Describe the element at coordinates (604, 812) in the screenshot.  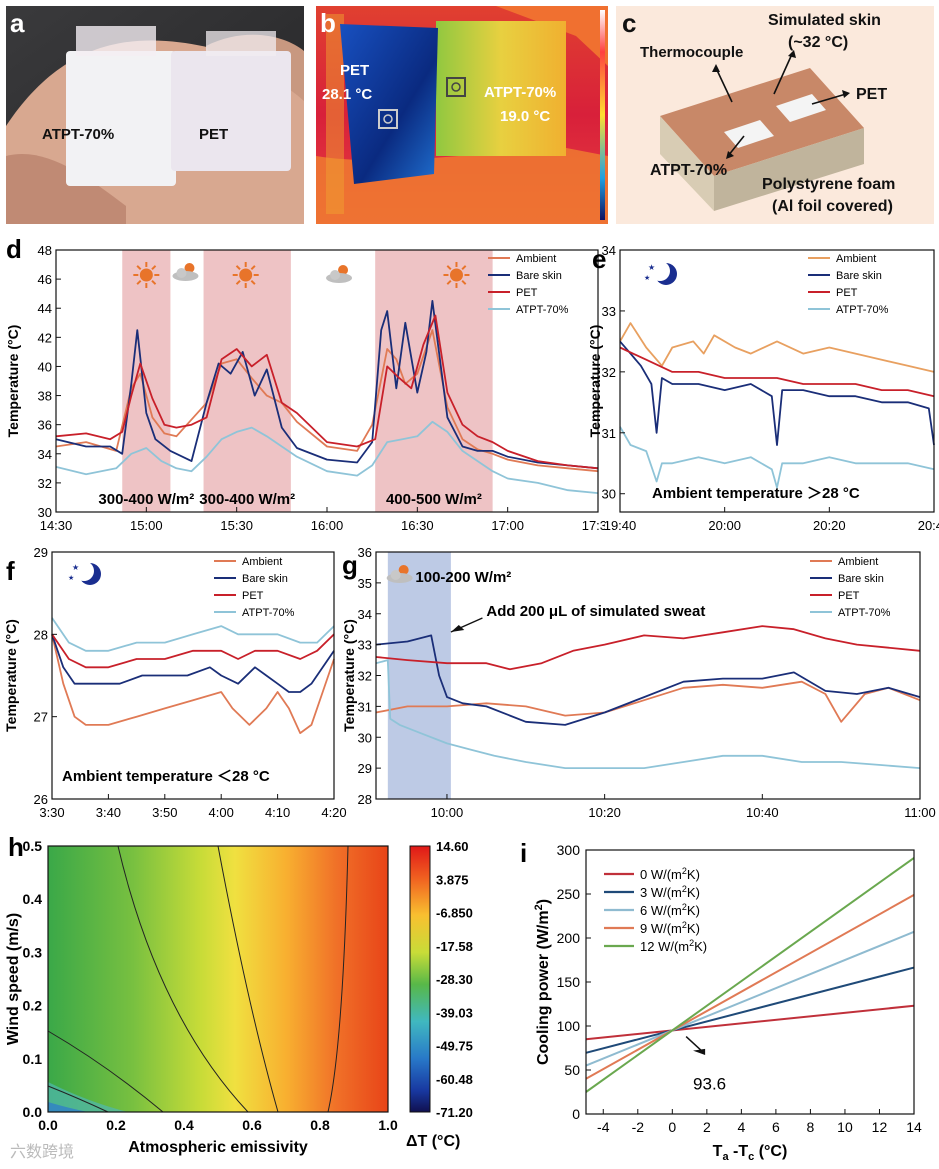
I see `x-tick-label: 10:20` at that location.